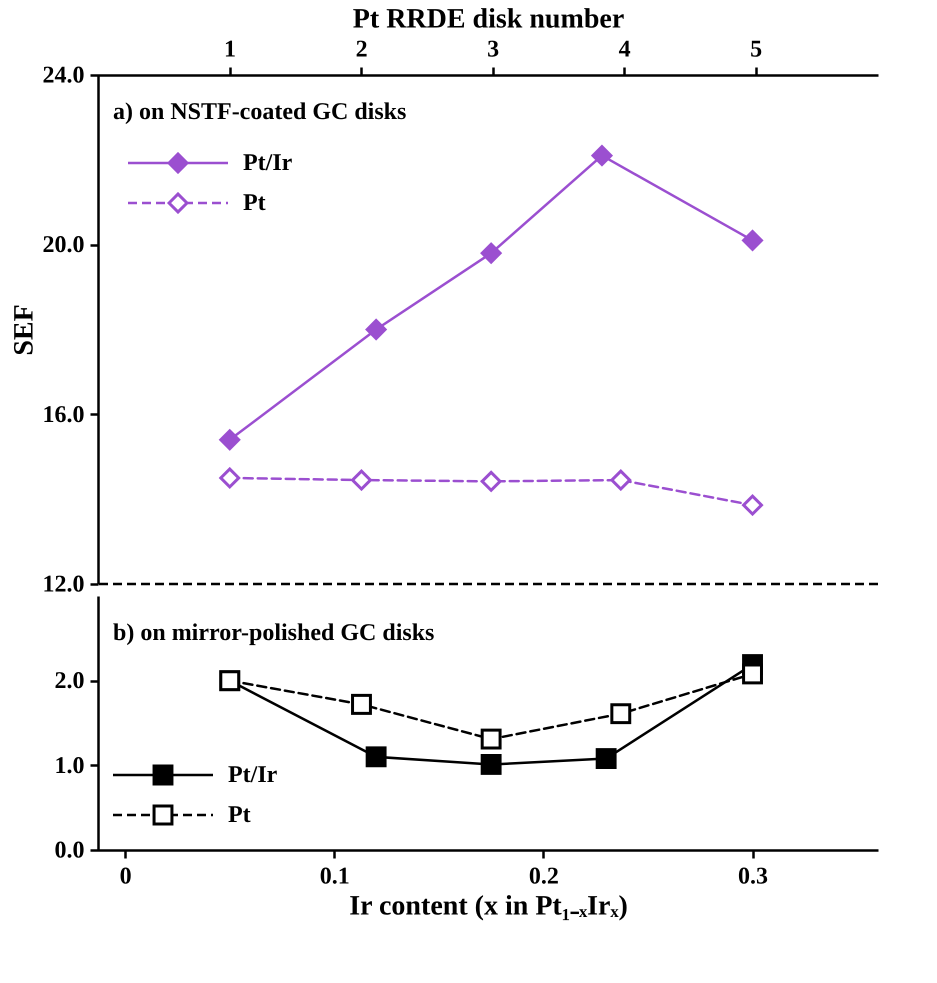 This screenshot has width=937, height=983. What do you see at coordinates (69, 681) in the screenshot?
I see `y-tick-label: 2.0` at bounding box center [69, 681].